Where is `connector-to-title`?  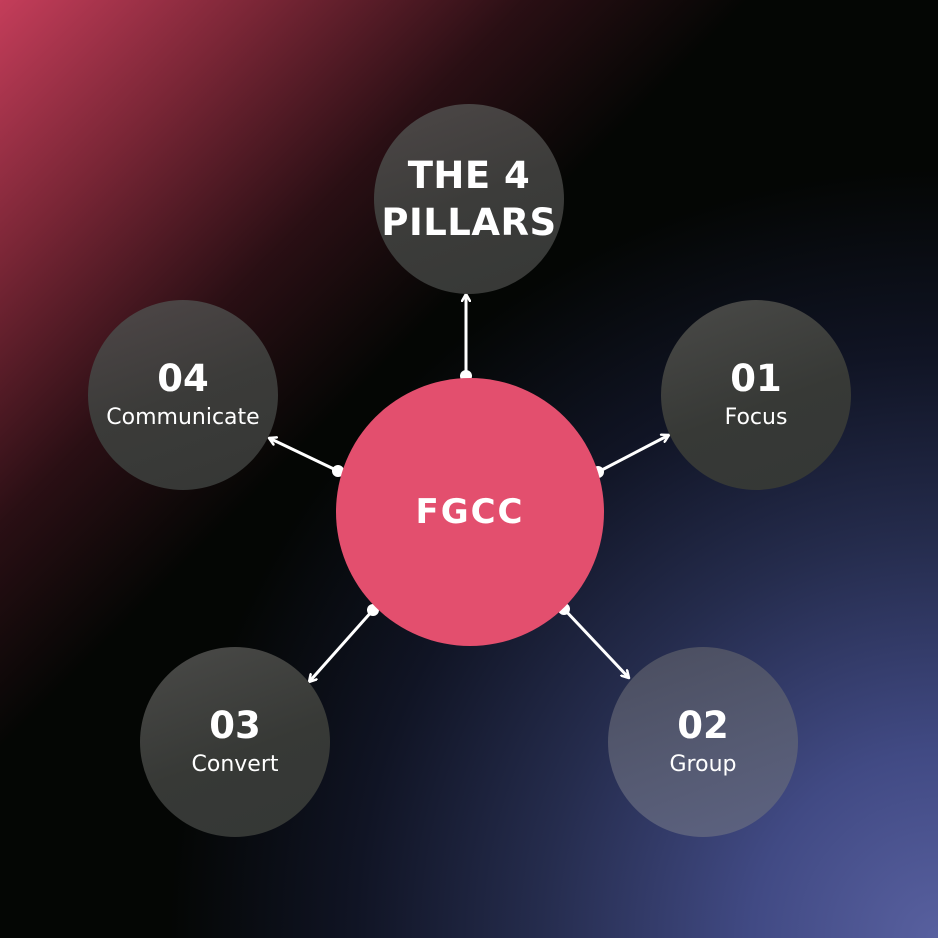
connector-to-title is located at coordinates (466, 338).